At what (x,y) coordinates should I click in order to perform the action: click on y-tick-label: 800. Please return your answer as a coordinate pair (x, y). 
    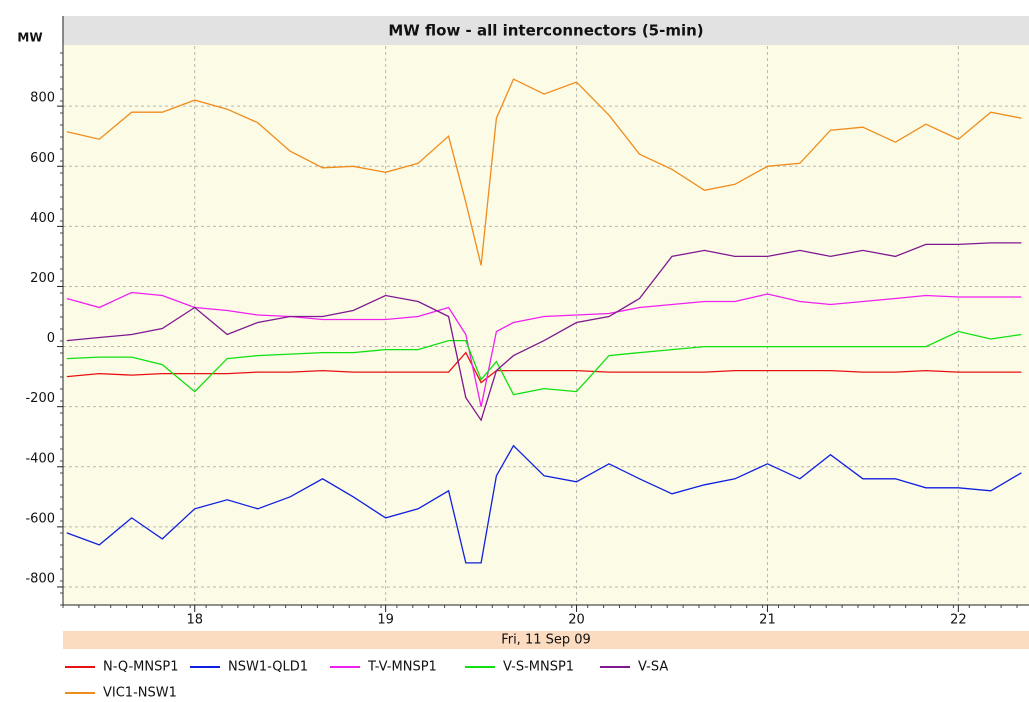
    Looking at the image, I should click on (42, 98).